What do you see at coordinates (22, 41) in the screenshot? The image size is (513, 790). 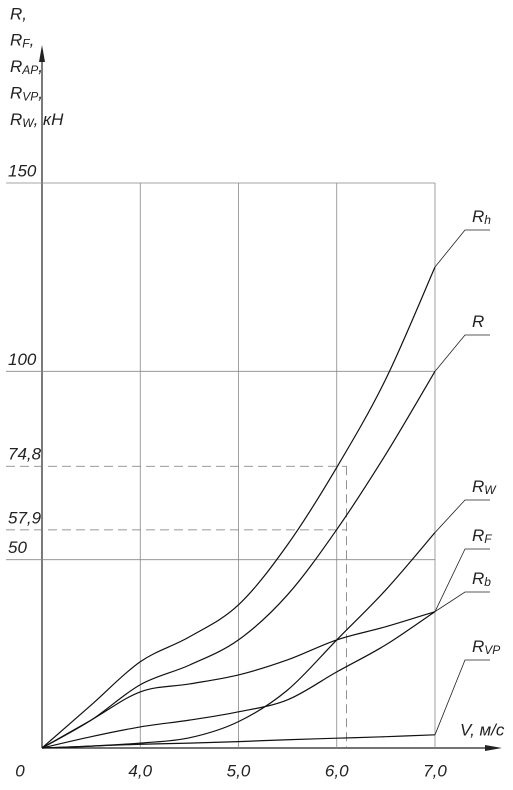 I see `y-axis-label: RF,` at bounding box center [22, 41].